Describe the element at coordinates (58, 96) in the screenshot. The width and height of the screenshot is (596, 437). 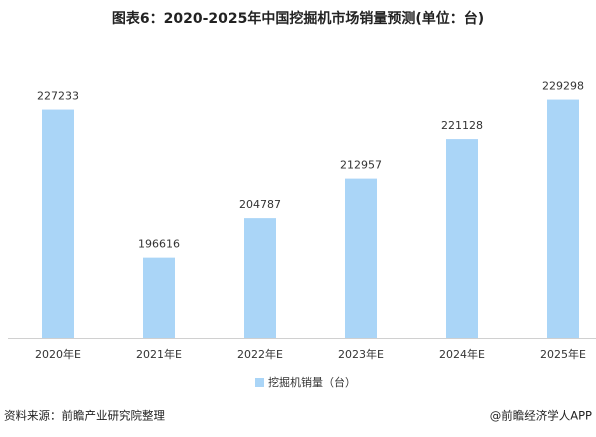
I see `data-label: 227233` at that location.